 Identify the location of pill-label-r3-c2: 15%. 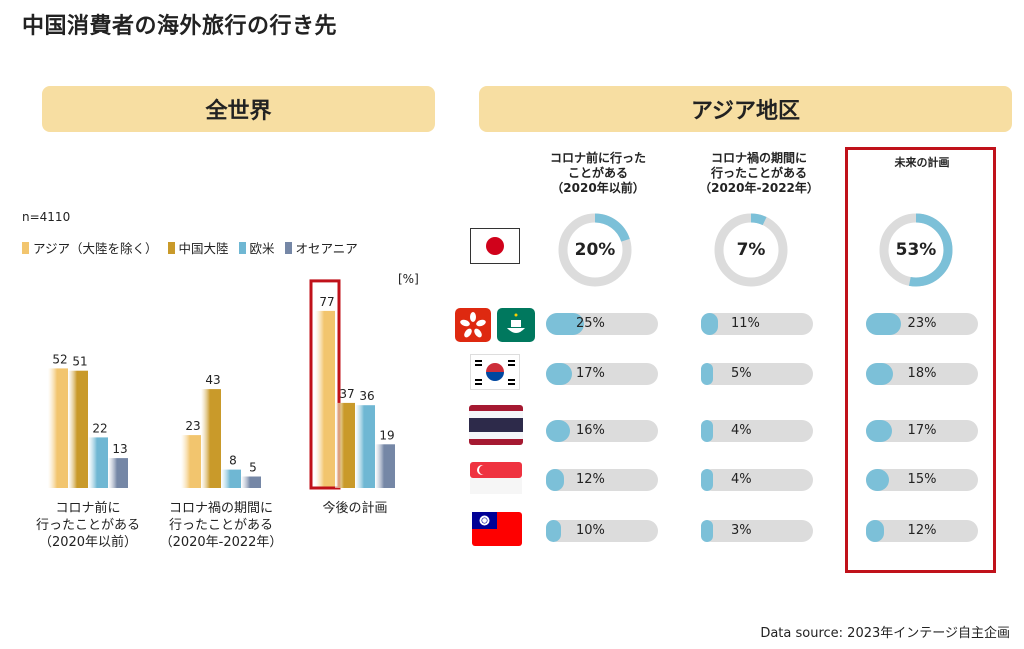
(922, 479).